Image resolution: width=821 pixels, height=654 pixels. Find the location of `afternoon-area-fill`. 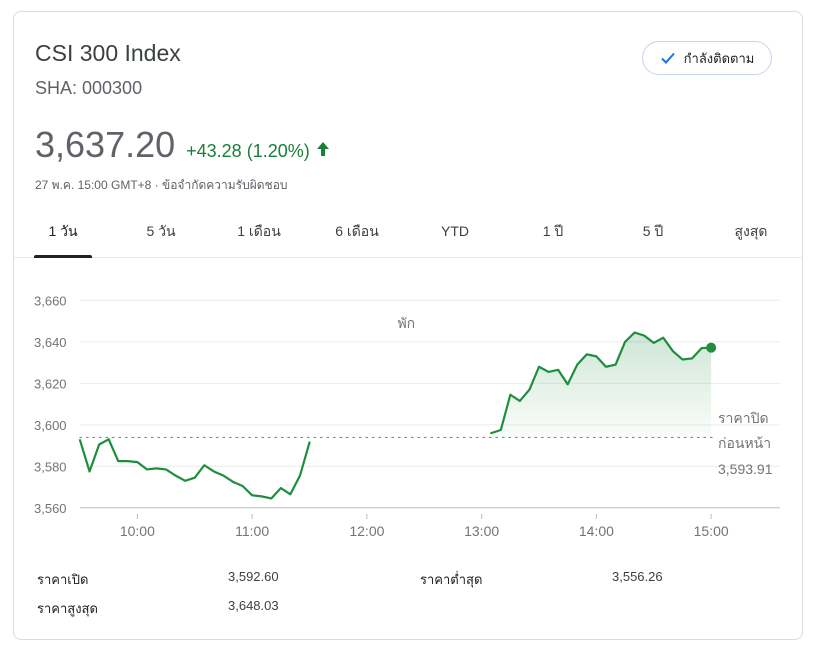

afternoon-area-fill is located at coordinates (601, 385).